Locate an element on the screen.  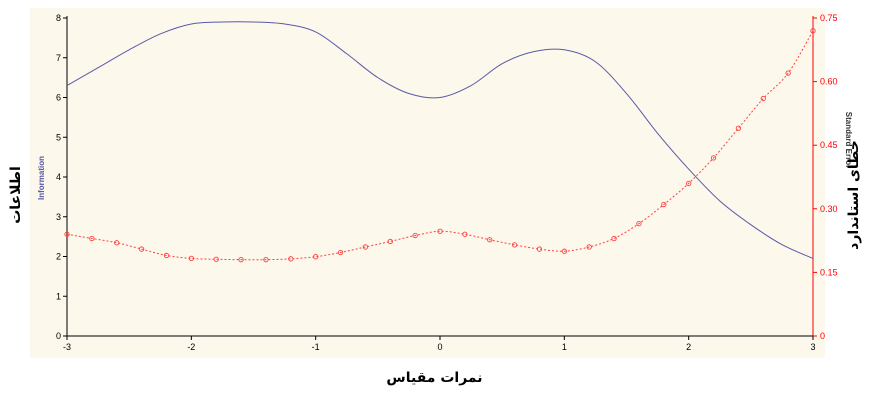
x-tick-label: -3 is located at coordinates (67, 347).